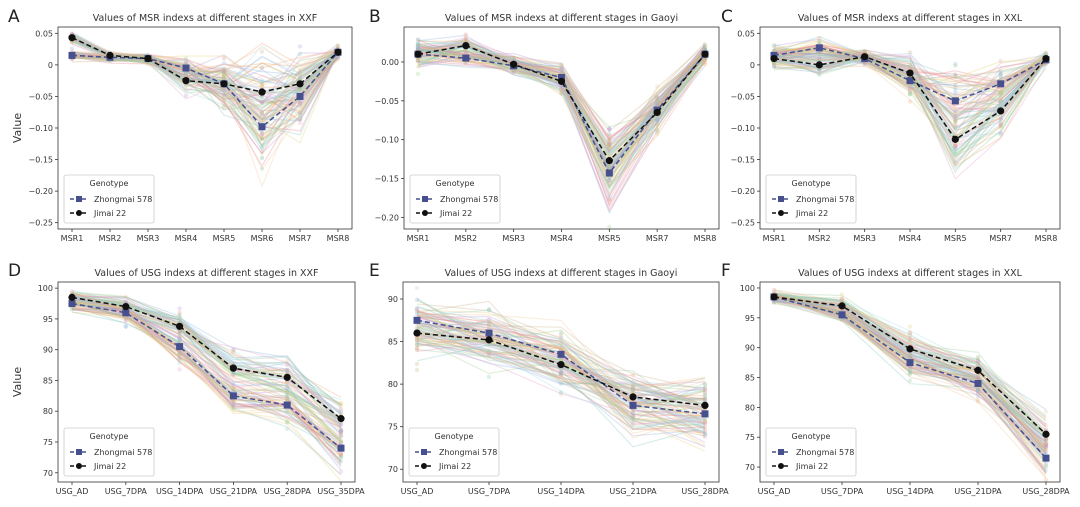 Image resolution: width=1080 pixels, height=507 pixels. What do you see at coordinates (454, 436) in the screenshot?
I see `legend-title: Genotype` at bounding box center [454, 436].